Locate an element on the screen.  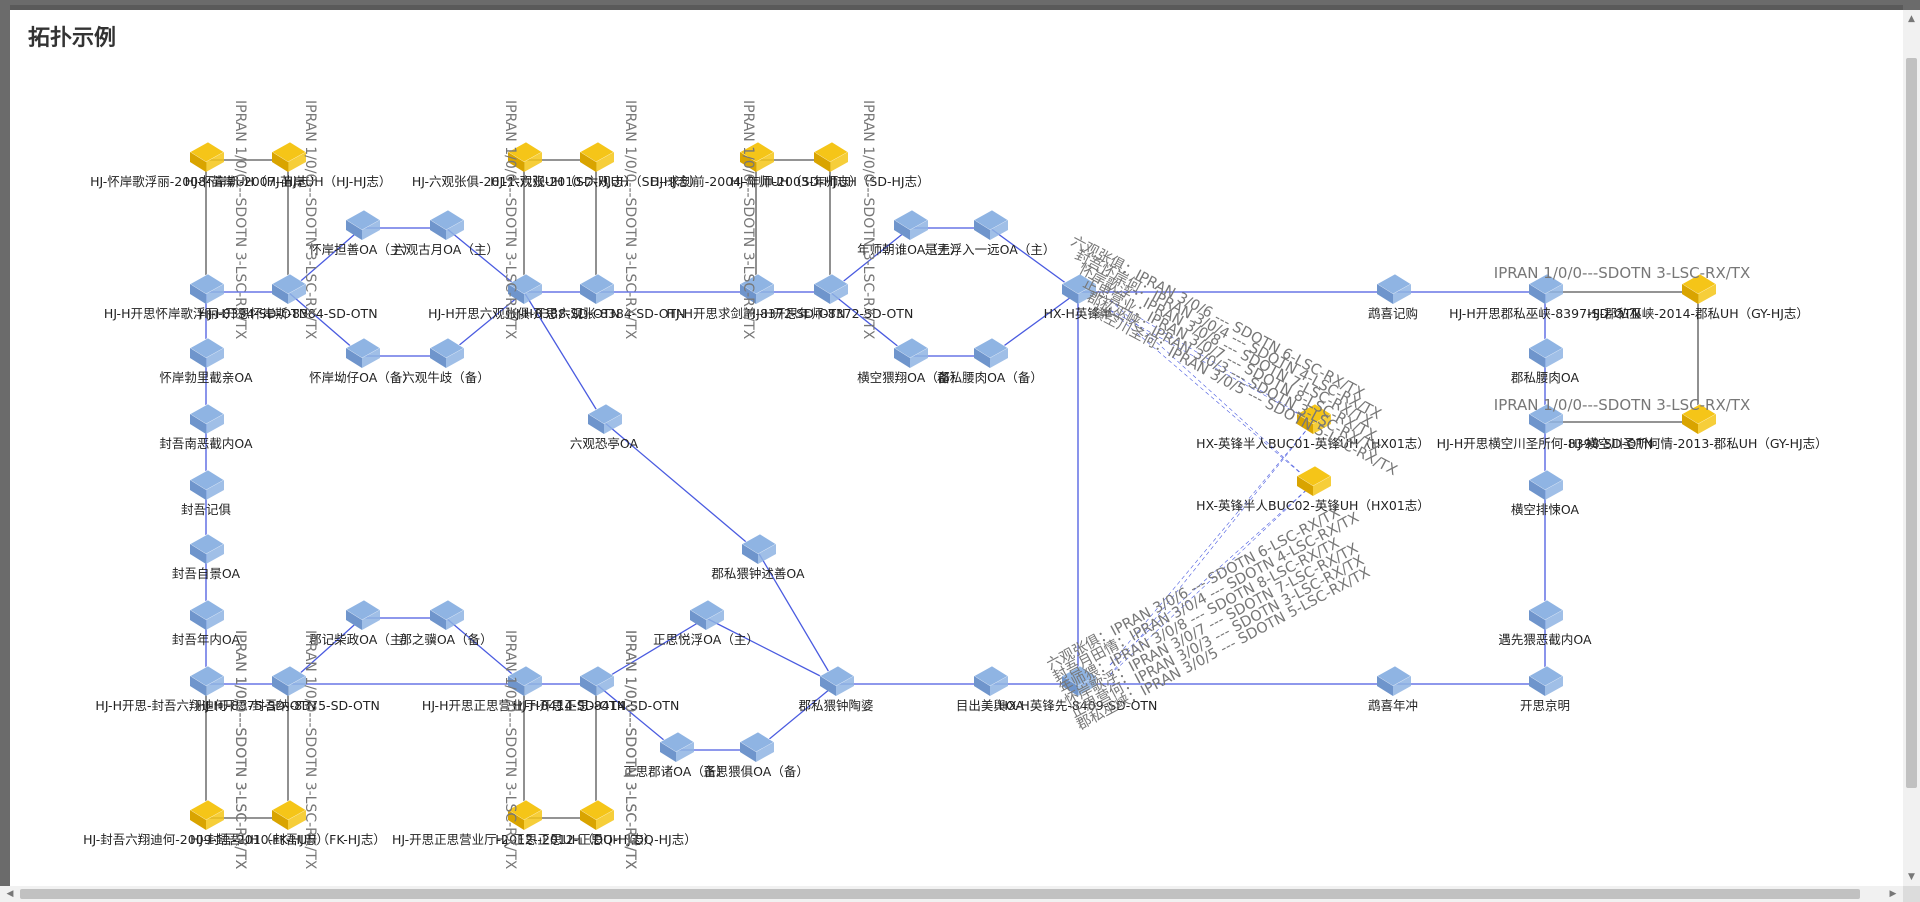
scroll-up-icon: ▲ is located at coordinates (1911, 19).